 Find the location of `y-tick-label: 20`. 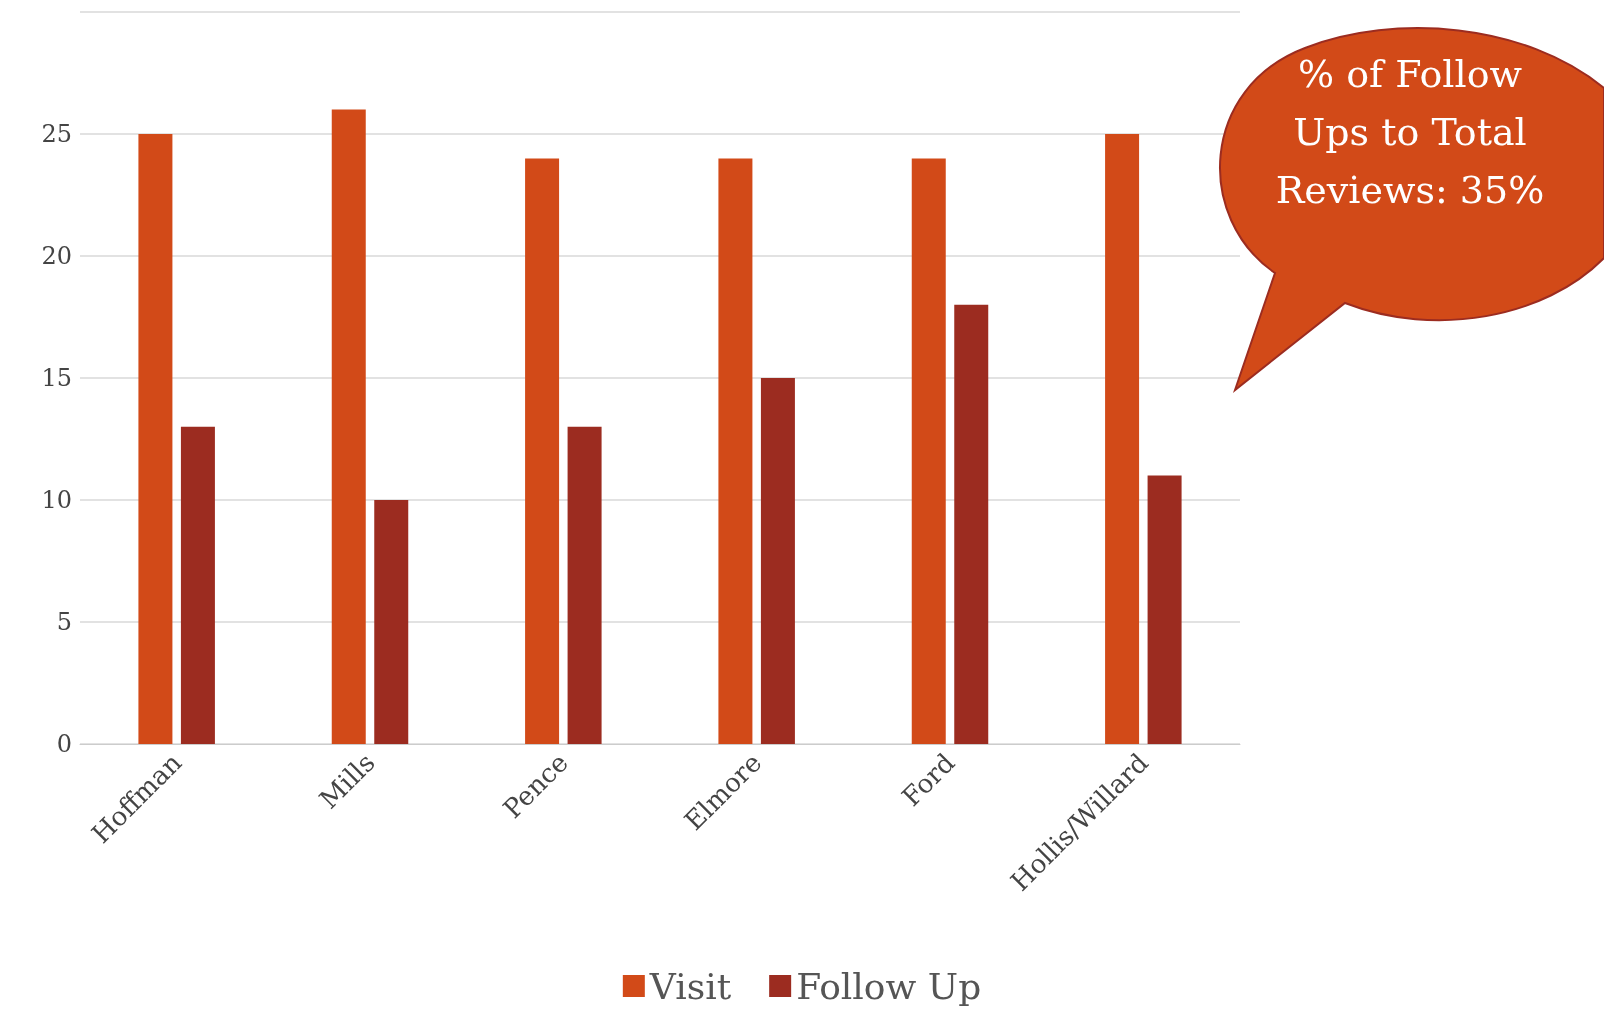

y-tick-label: 20 is located at coordinates (56, 256).